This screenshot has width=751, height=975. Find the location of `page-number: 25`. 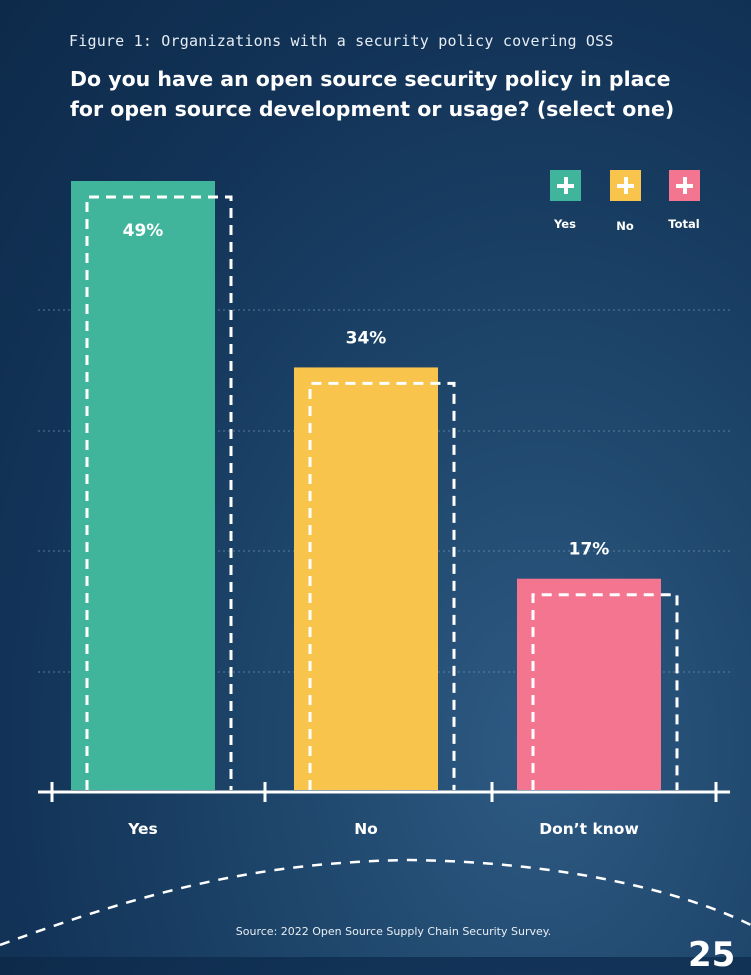

page-number: 25 is located at coordinates (712, 955).